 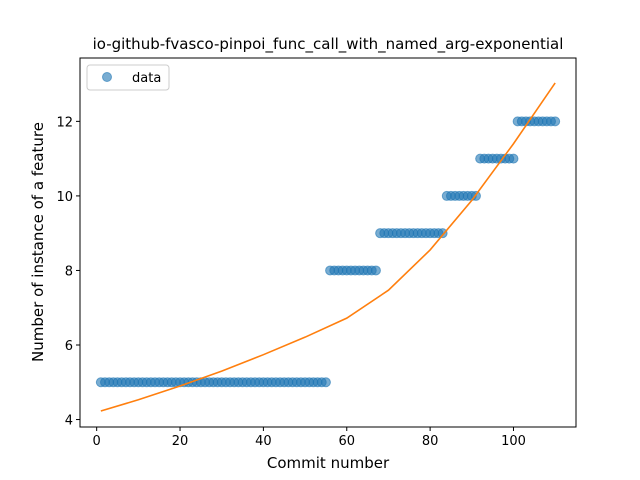 I want to click on x-tick-label: 20, so click(x=180, y=441).